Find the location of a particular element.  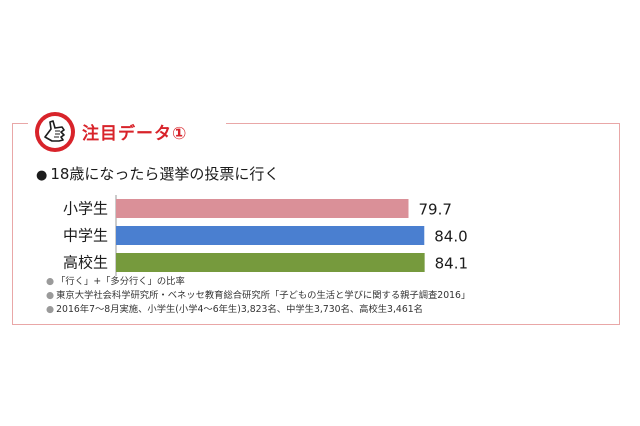

category-label: 小学生 is located at coordinates (85, 209).